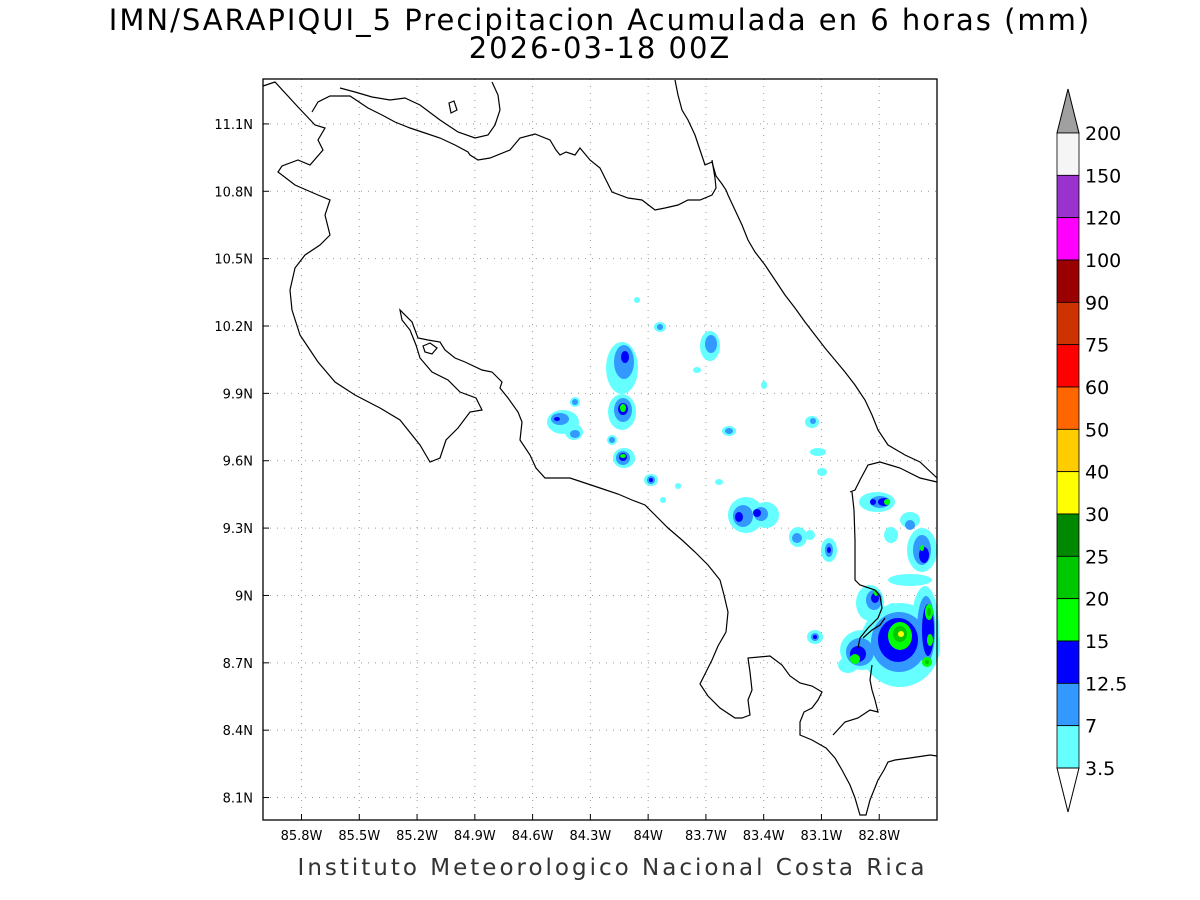 This screenshot has height=900, width=1200. Describe the element at coordinates (1100, 769) in the screenshot. I see `colorbar-label: 3.5` at that location.